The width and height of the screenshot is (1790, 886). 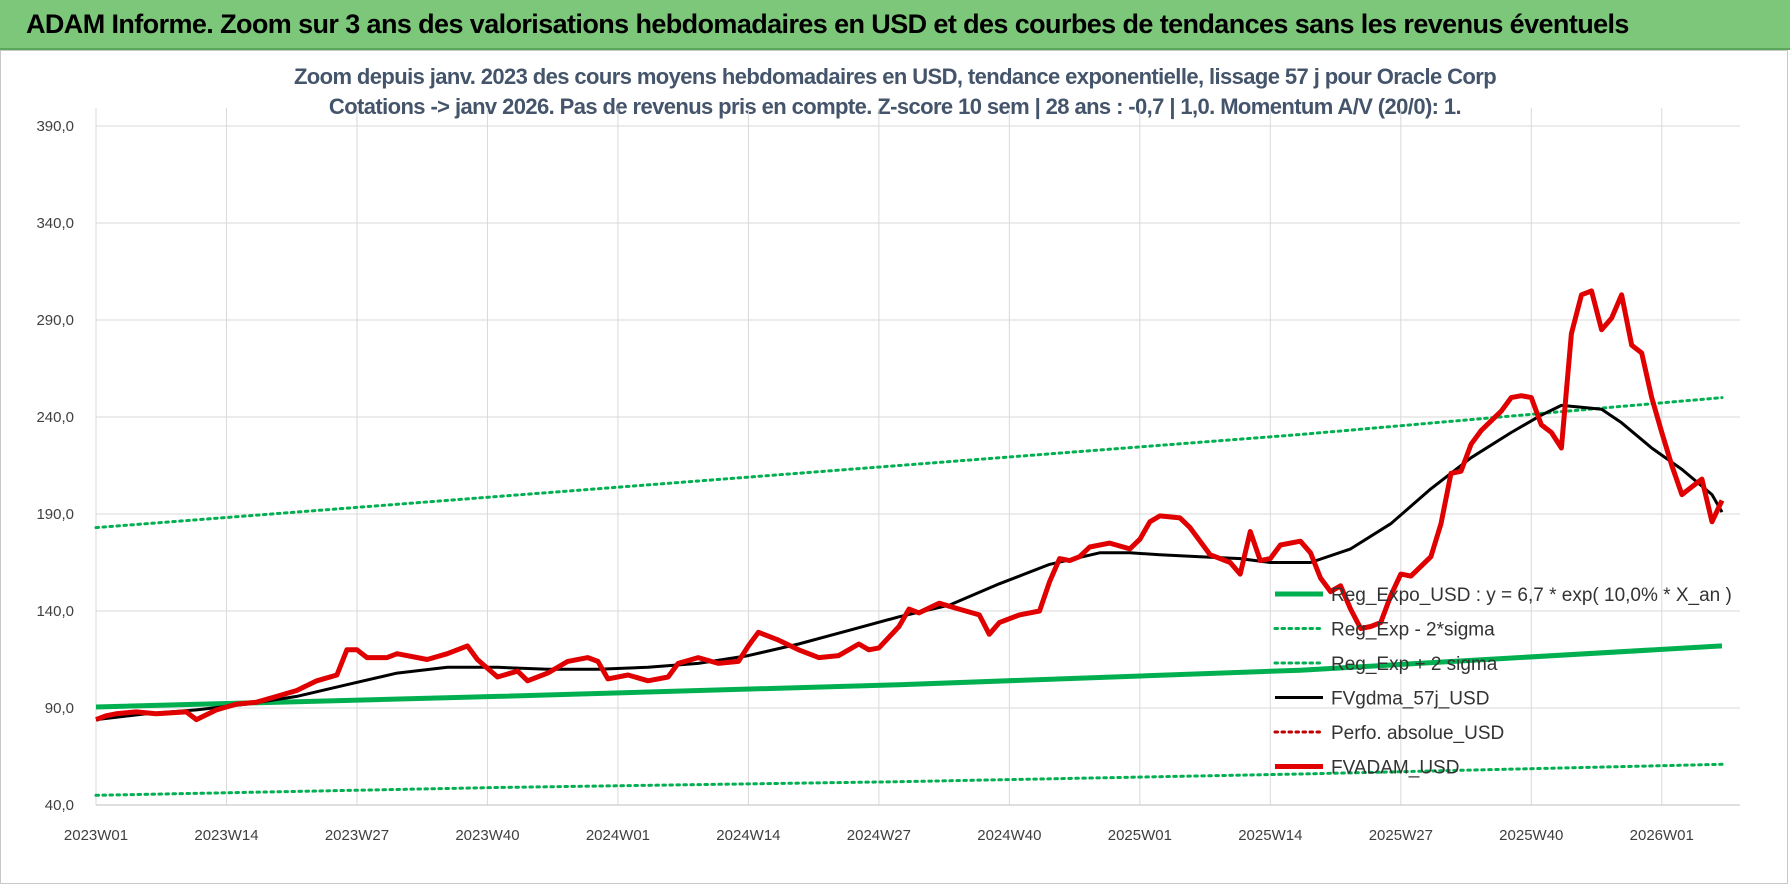 What do you see at coordinates (879, 835) in the screenshot?
I see `x-tick-label: 2024W27` at bounding box center [879, 835].